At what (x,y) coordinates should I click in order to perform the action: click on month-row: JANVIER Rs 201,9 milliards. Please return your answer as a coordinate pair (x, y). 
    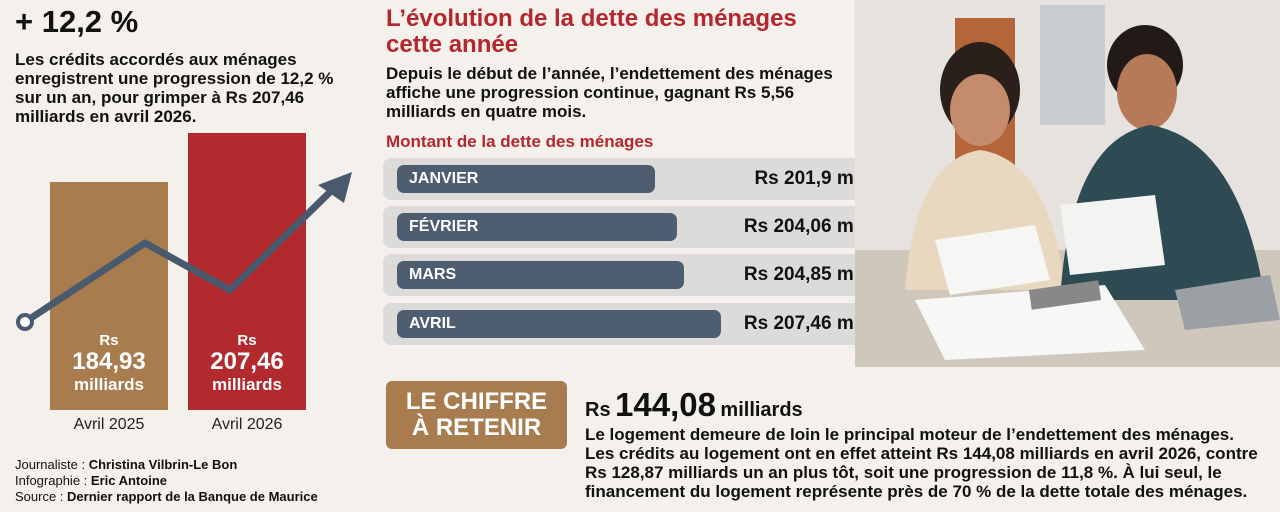
    Looking at the image, I should click on (654, 179).